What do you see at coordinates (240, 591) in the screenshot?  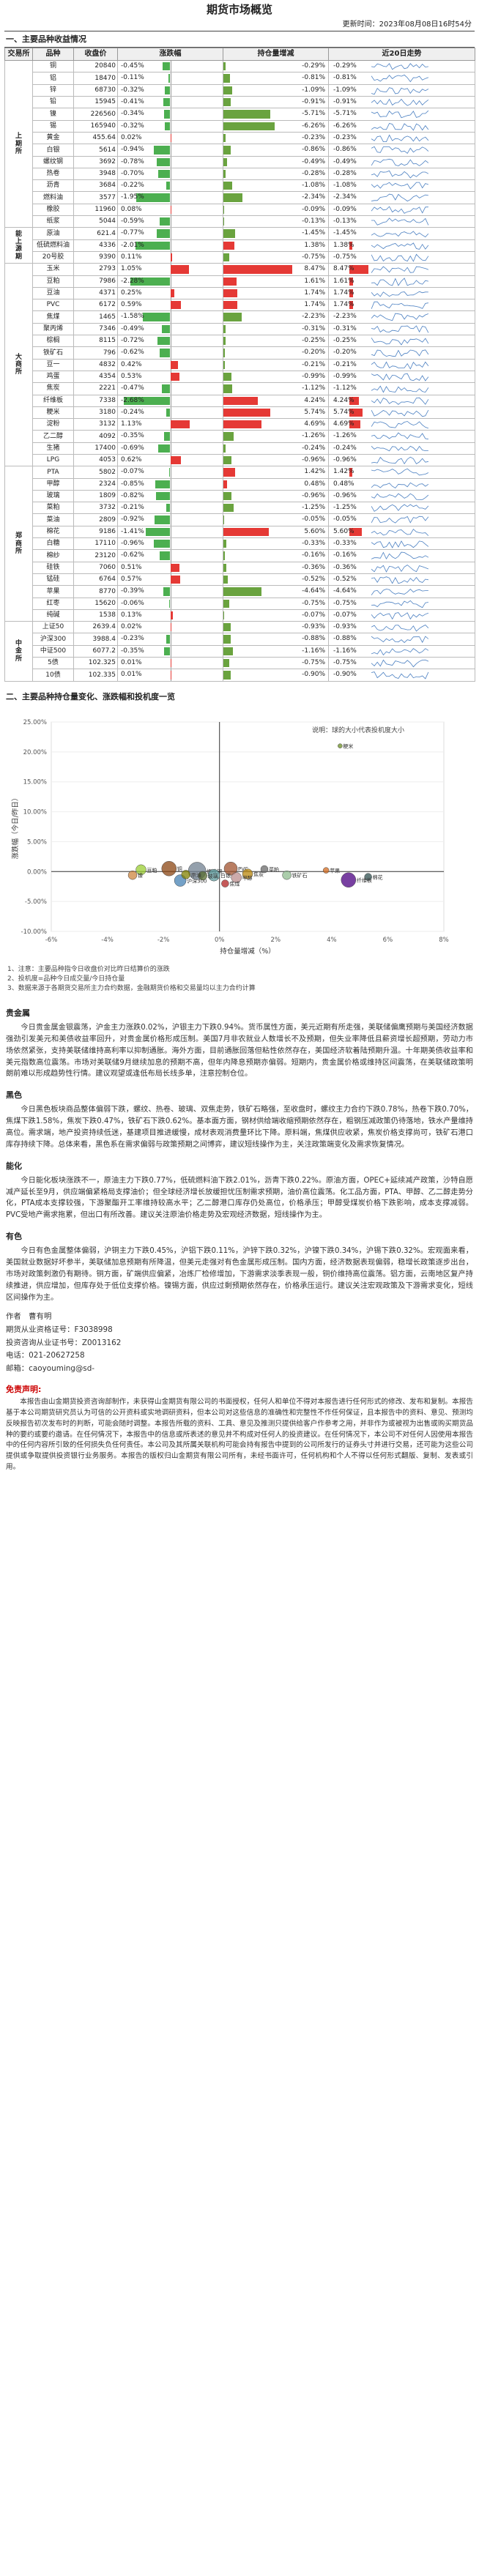 I see `table-row: 苹果 8770 -0.39% -4.64% -4.64%` at bounding box center [240, 591].